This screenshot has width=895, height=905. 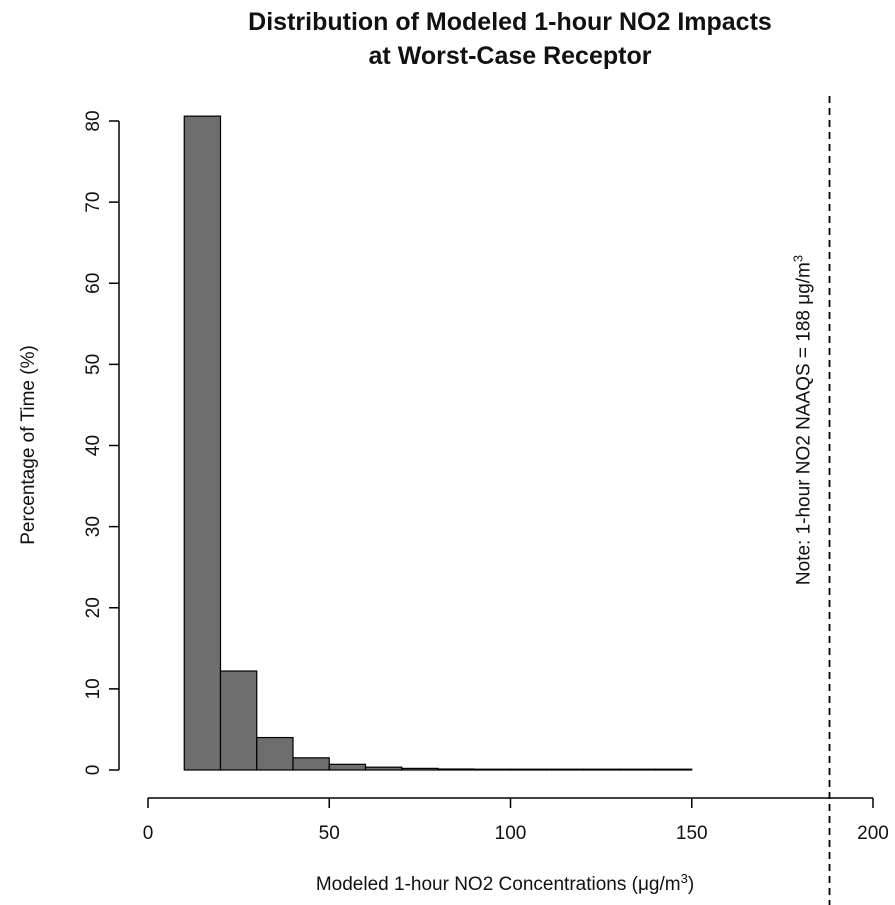 What do you see at coordinates (93, 445) in the screenshot?
I see `y-tick-label-40: 40` at bounding box center [93, 445].